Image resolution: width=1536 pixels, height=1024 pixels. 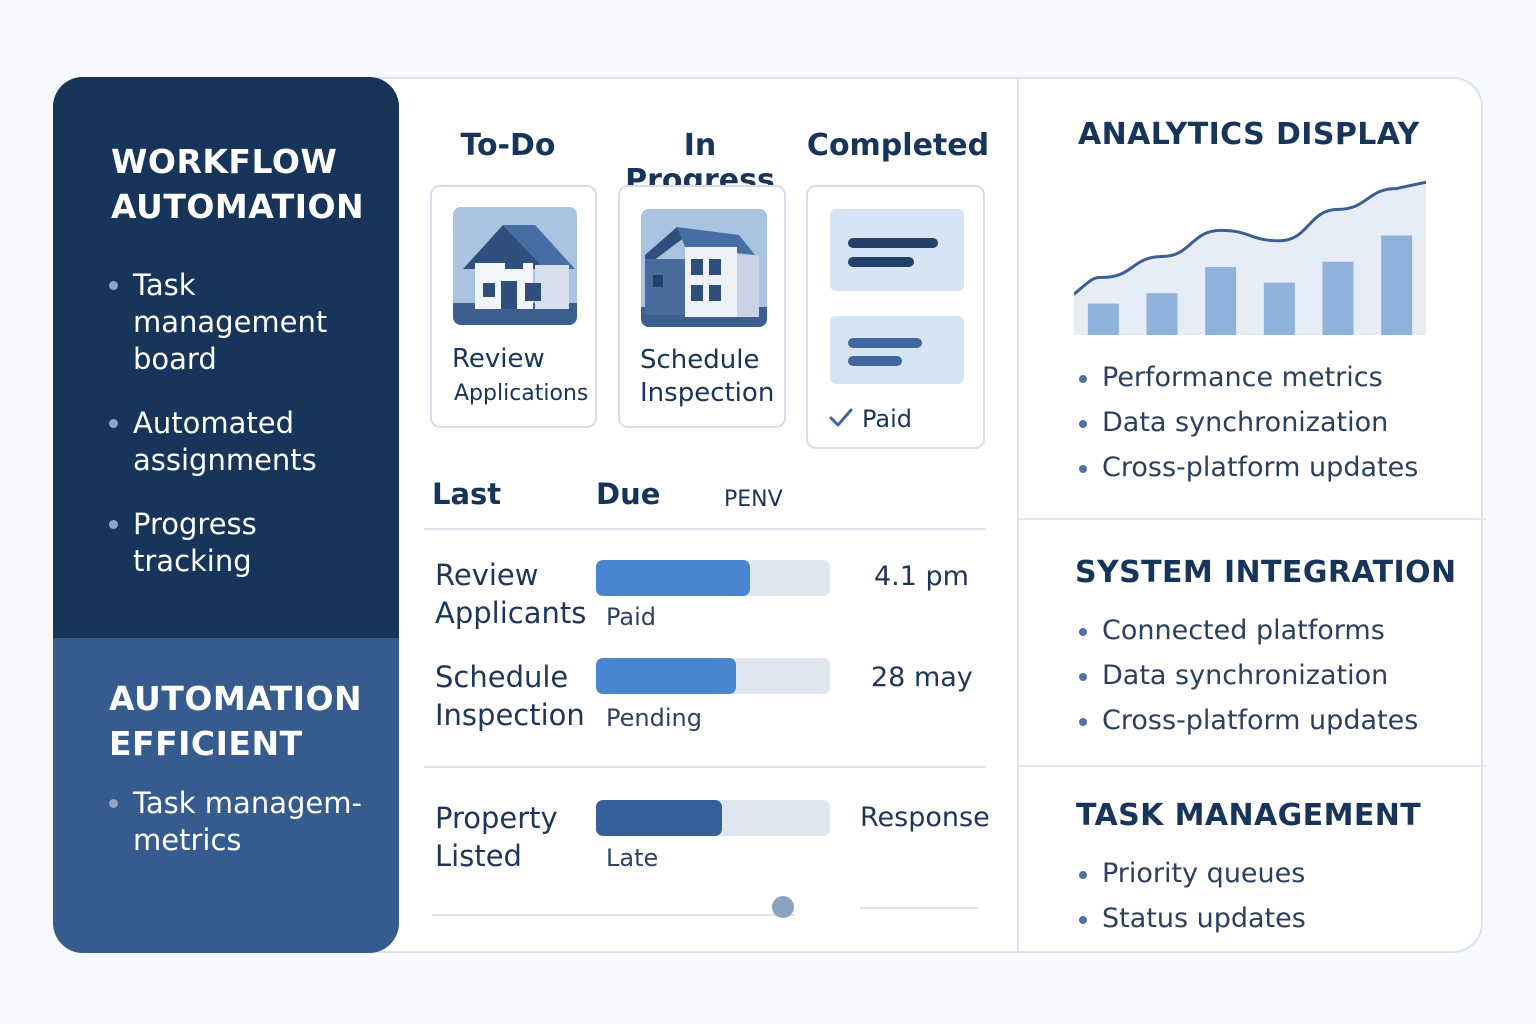 I want to click on timeline-slider, so click(x=706, y=915).